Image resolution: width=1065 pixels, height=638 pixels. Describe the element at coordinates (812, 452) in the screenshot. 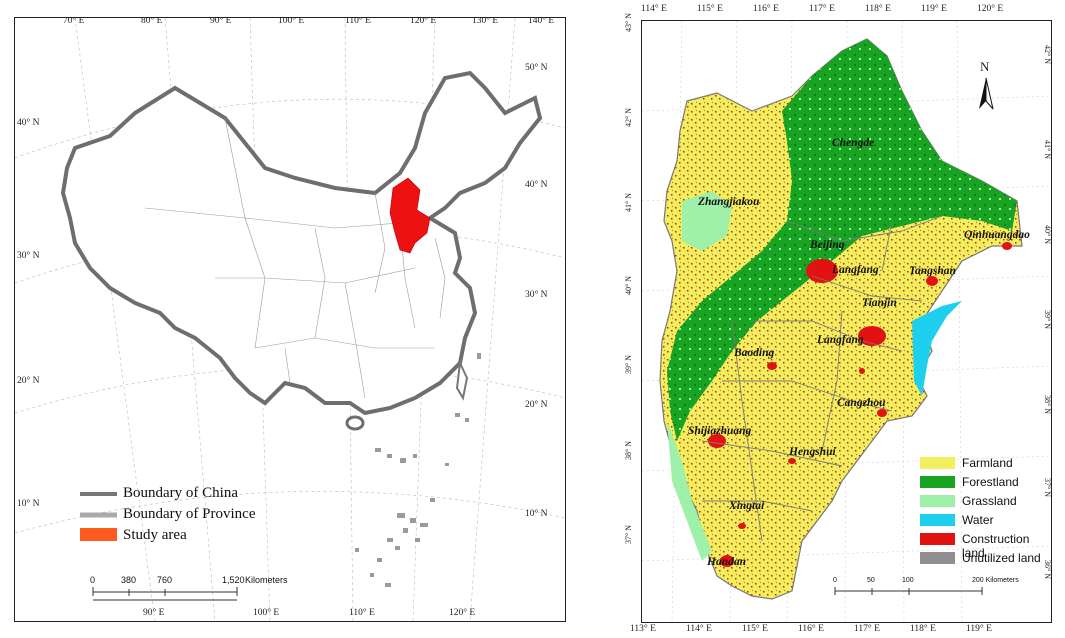

I see `city-label: Hengshui` at that location.